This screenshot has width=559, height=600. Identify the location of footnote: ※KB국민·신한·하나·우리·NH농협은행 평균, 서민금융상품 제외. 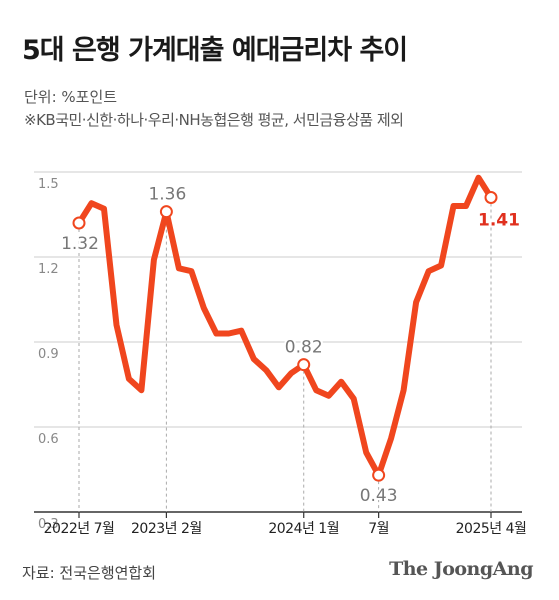
(214, 120).